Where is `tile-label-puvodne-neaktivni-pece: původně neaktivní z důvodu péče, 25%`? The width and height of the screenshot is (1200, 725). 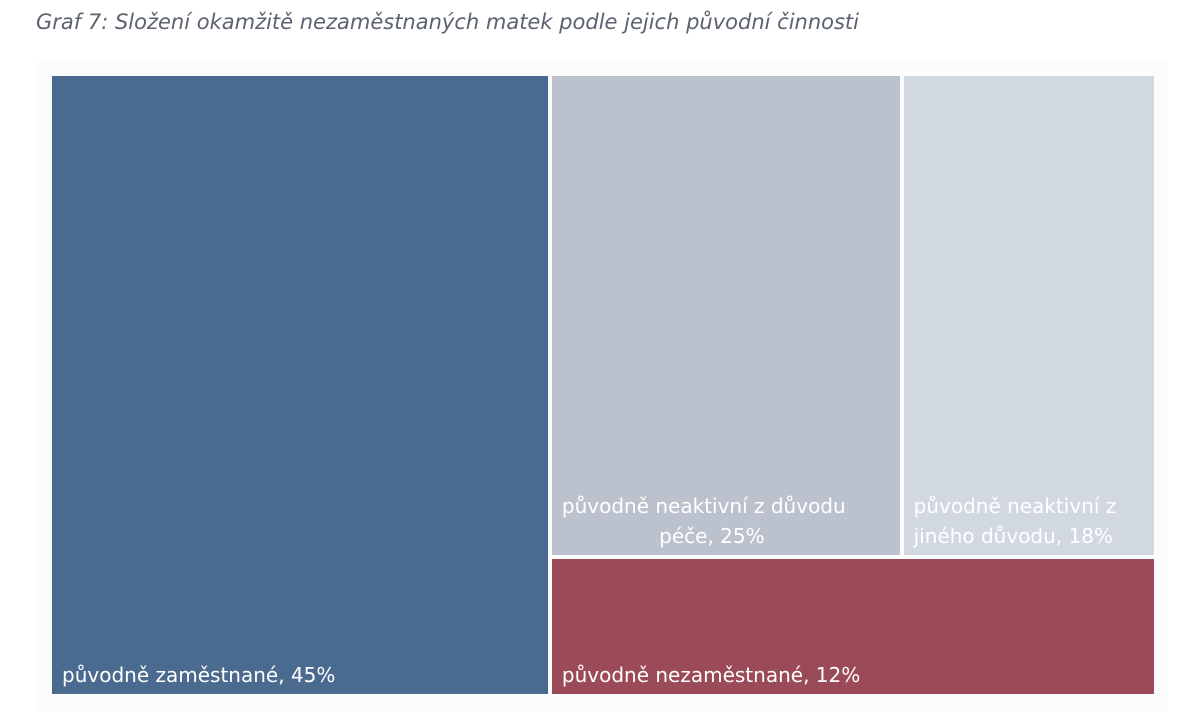
tile-label-puvodne-neaktivni-pece: původně neaktivní z důvodu péče, 25% is located at coordinates (712, 521).